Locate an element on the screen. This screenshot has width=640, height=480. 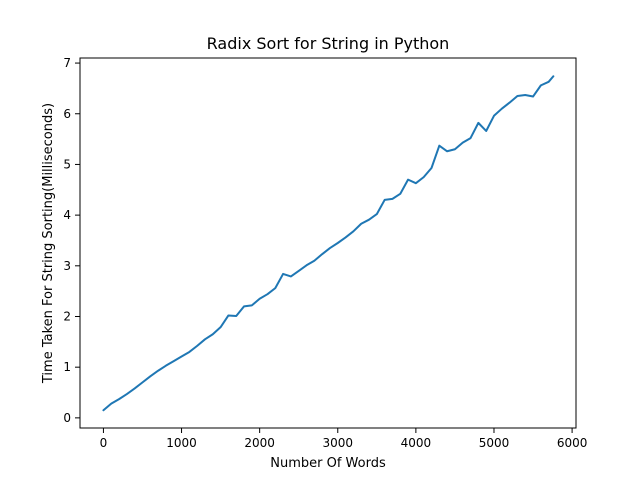
y-tick-label: 2 is located at coordinates (67, 316).